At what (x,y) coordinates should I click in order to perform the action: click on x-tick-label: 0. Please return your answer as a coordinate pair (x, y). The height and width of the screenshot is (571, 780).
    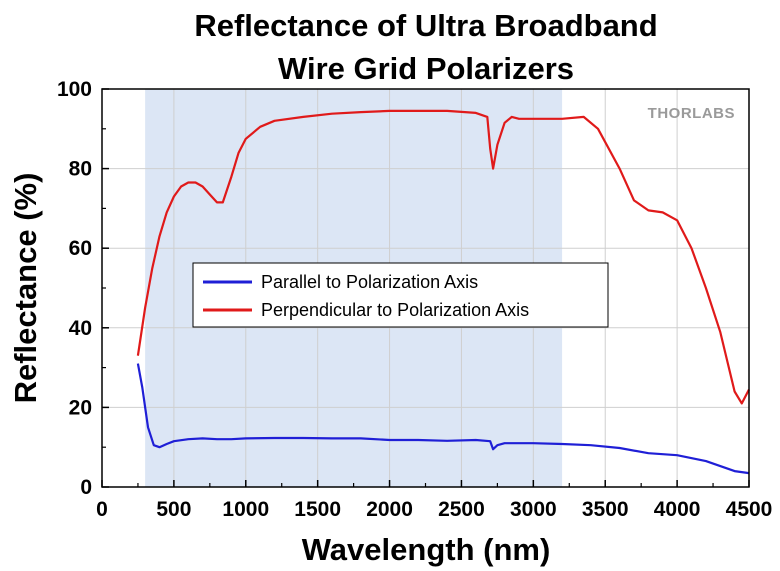
    Looking at the image, I should click on (102, 509).